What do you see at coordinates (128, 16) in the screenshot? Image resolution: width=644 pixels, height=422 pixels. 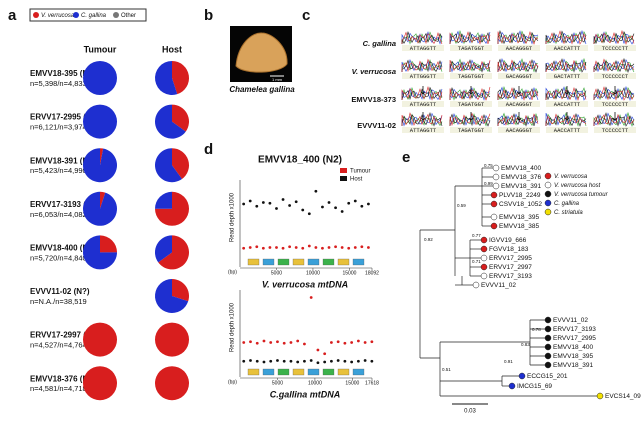 I see `legend-label: Other` at bounding box center [128, 16].